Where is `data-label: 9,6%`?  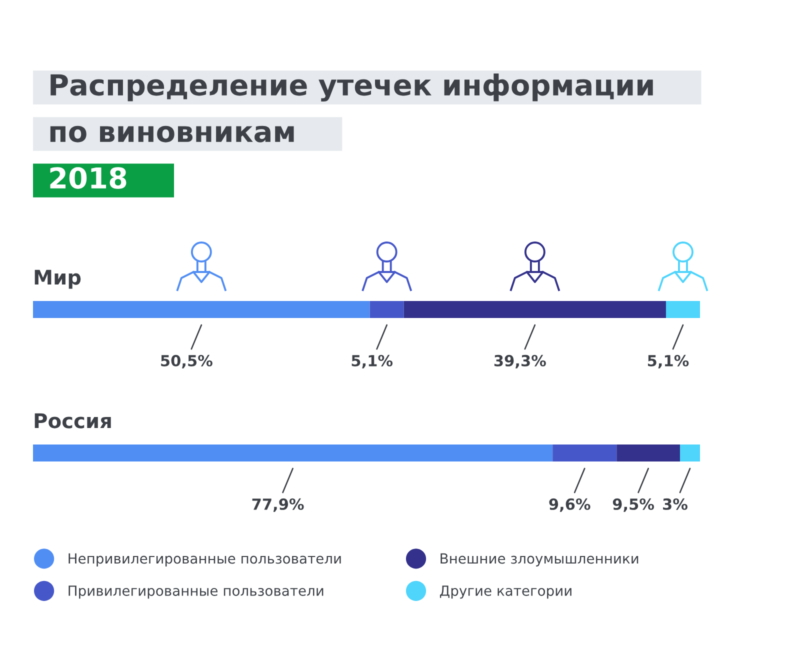 data-label: 9,6% is located at coordinates (569, 505).